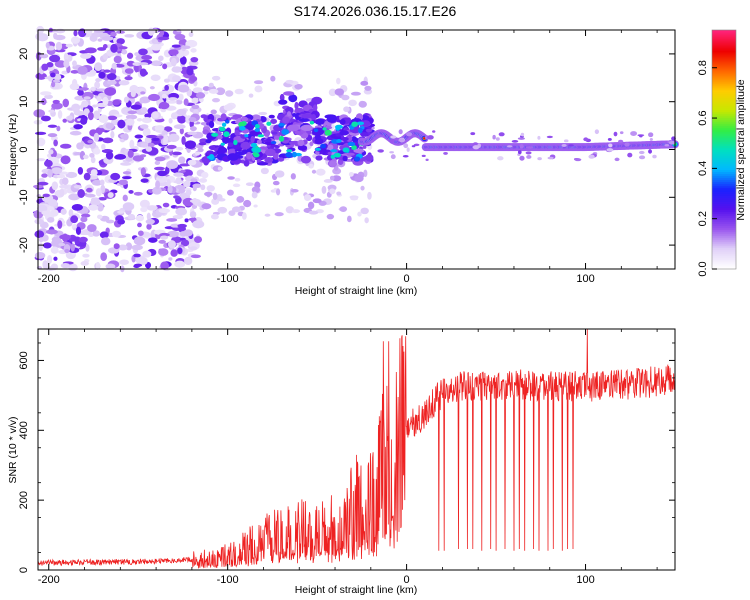 This screenshot has height=600, width=750. What do you see at coordinates (356, 590) in the screenshot?
I see `snr-x-label: Height of straight line (km)` at bounding box center [356, 590].